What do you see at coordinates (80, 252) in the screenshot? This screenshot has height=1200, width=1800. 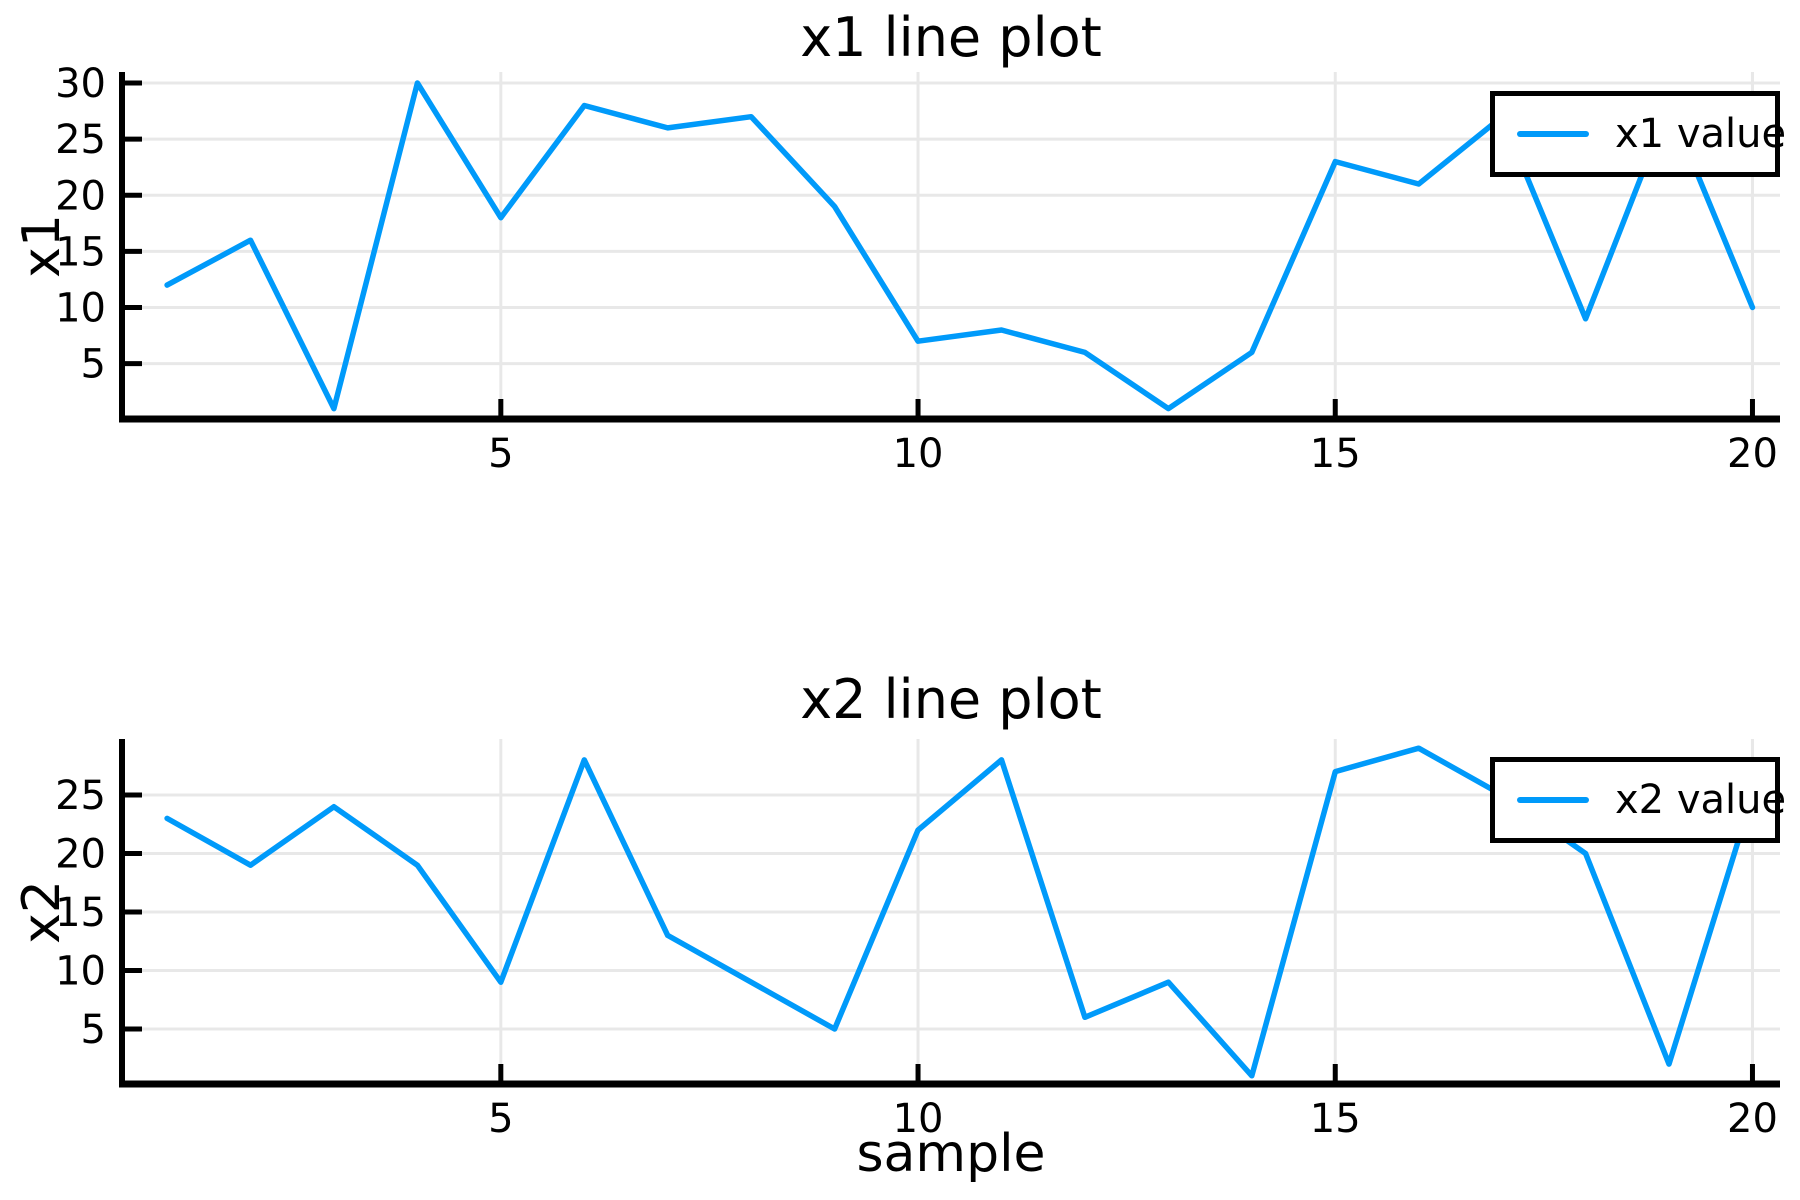 I see `subplot1-y-tick-label: 15` at bounding box center [80, 252].